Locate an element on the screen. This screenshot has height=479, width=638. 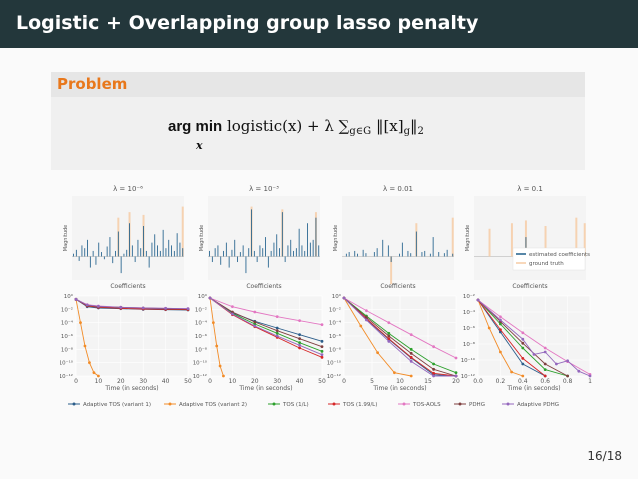
coef-plot-title: λ = 0.1 is located at coordinates (530, 189).